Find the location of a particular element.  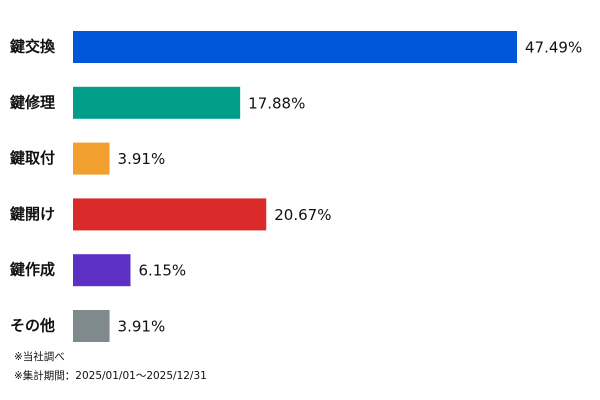

category-label: 鍵交換 is located at coordinates (33, 47).